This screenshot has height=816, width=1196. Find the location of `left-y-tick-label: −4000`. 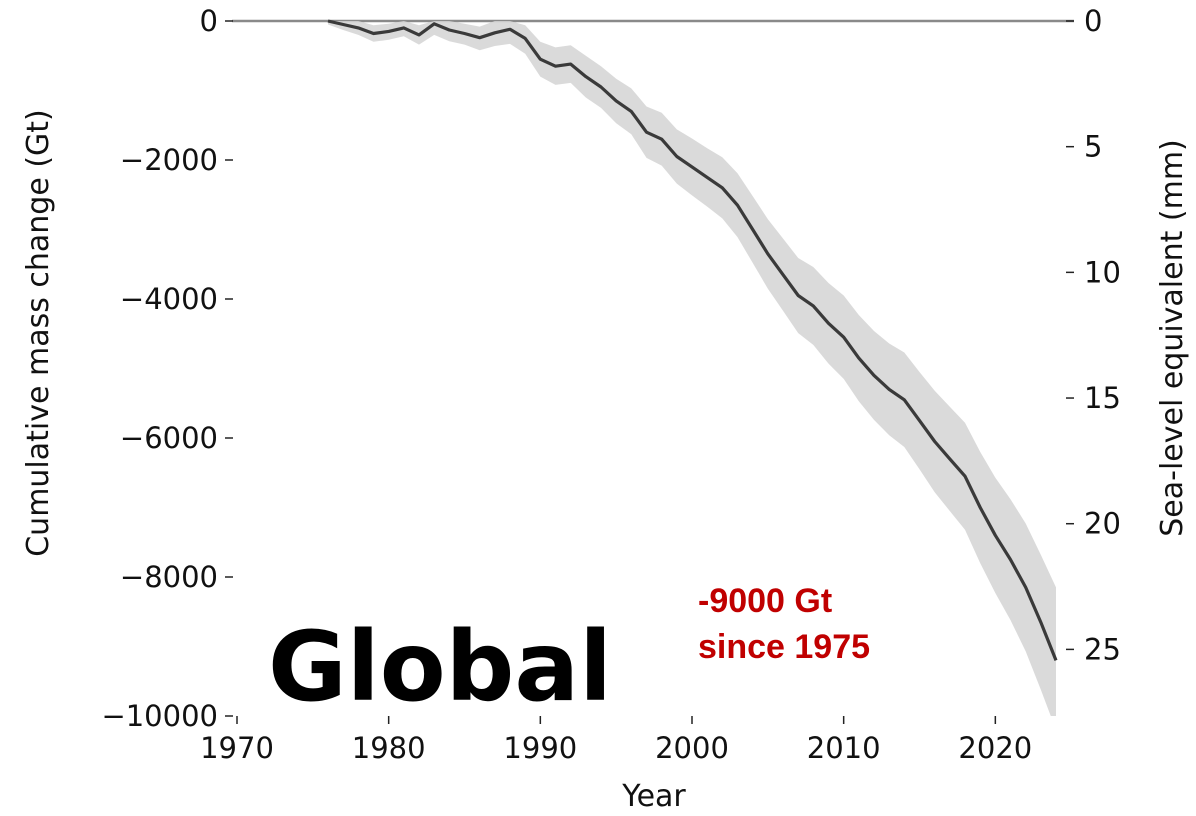

left-y-tick-label: −4000 is located at coordinates (169, 299).